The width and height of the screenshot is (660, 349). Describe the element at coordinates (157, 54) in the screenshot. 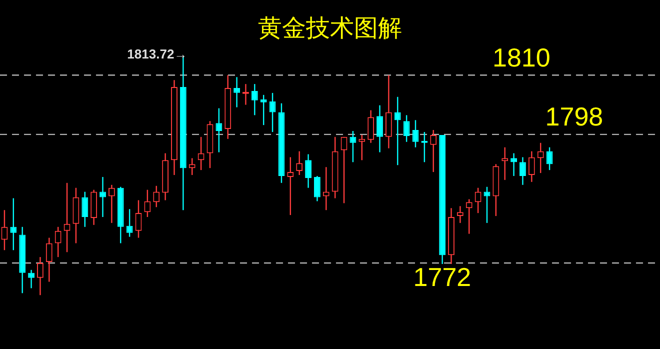

I see `annotation: 1813.72→` at that location.